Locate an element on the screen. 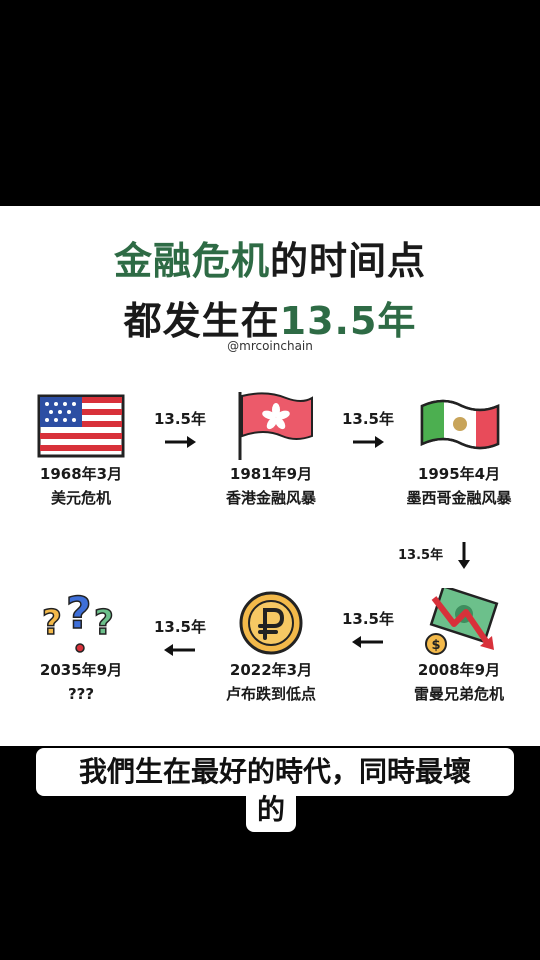 The width and height of the screenshot is (540, 960). timeline-node-2022: 2022年3月 卢布跌到低点 is located at coordinates (271, 647).